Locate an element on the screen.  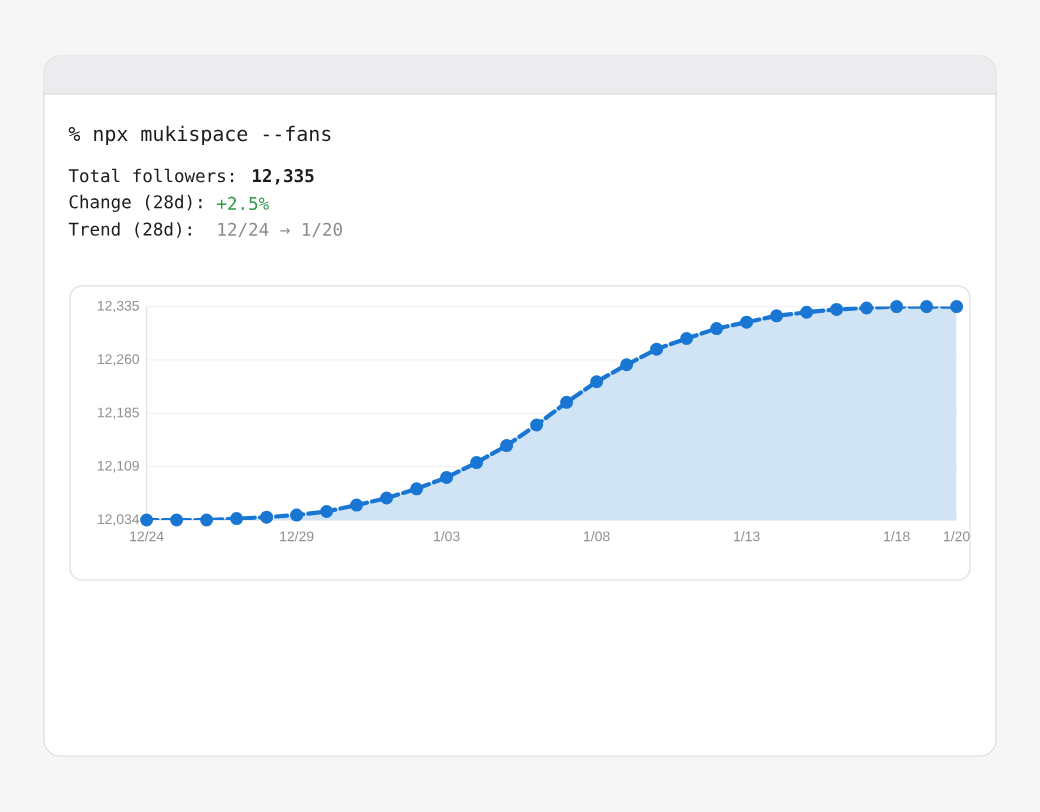
text: 12/24 → 1/20 is located at coordinates (280, 230).